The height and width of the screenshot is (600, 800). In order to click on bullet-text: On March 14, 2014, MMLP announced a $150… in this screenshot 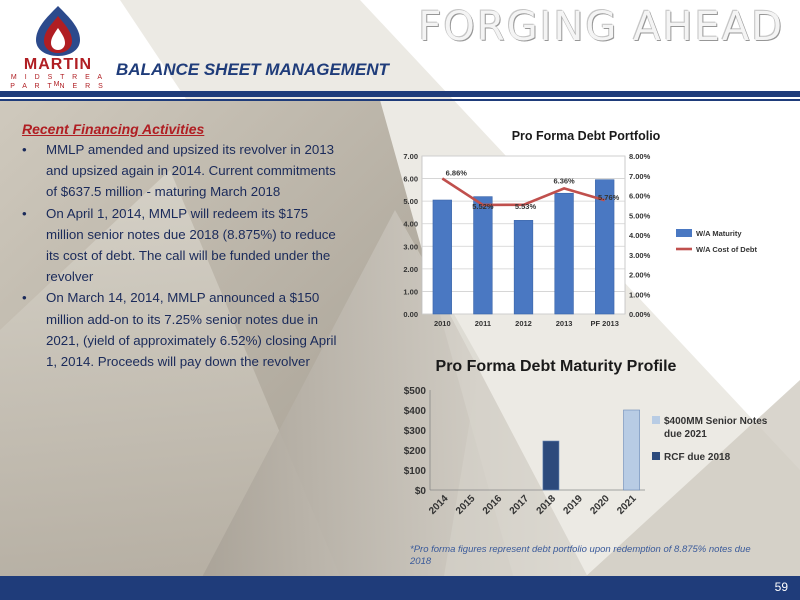, I will do `click(191, 330)`.